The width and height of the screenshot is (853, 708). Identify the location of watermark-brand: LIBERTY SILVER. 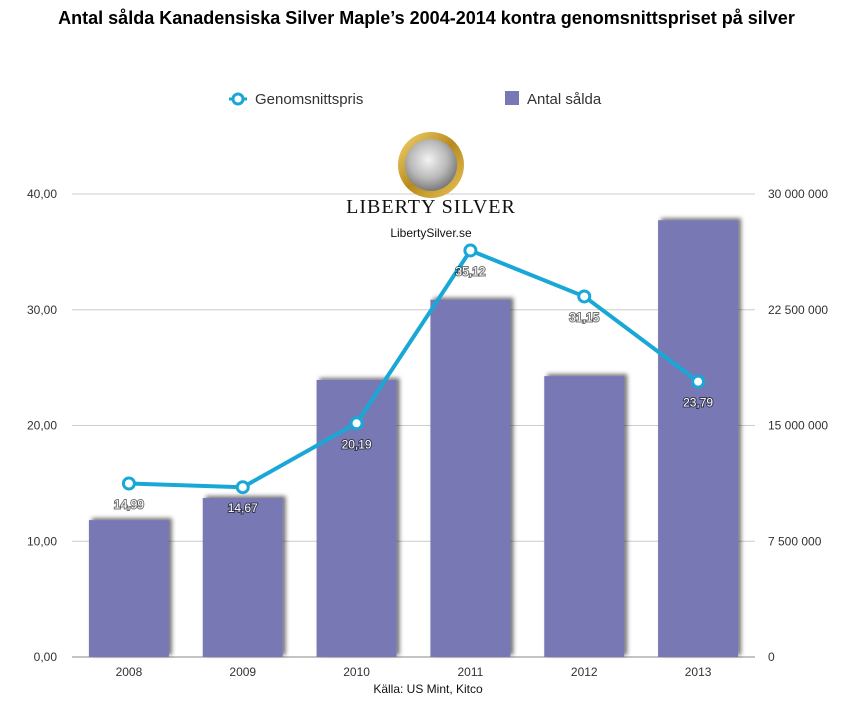
(431, 207).